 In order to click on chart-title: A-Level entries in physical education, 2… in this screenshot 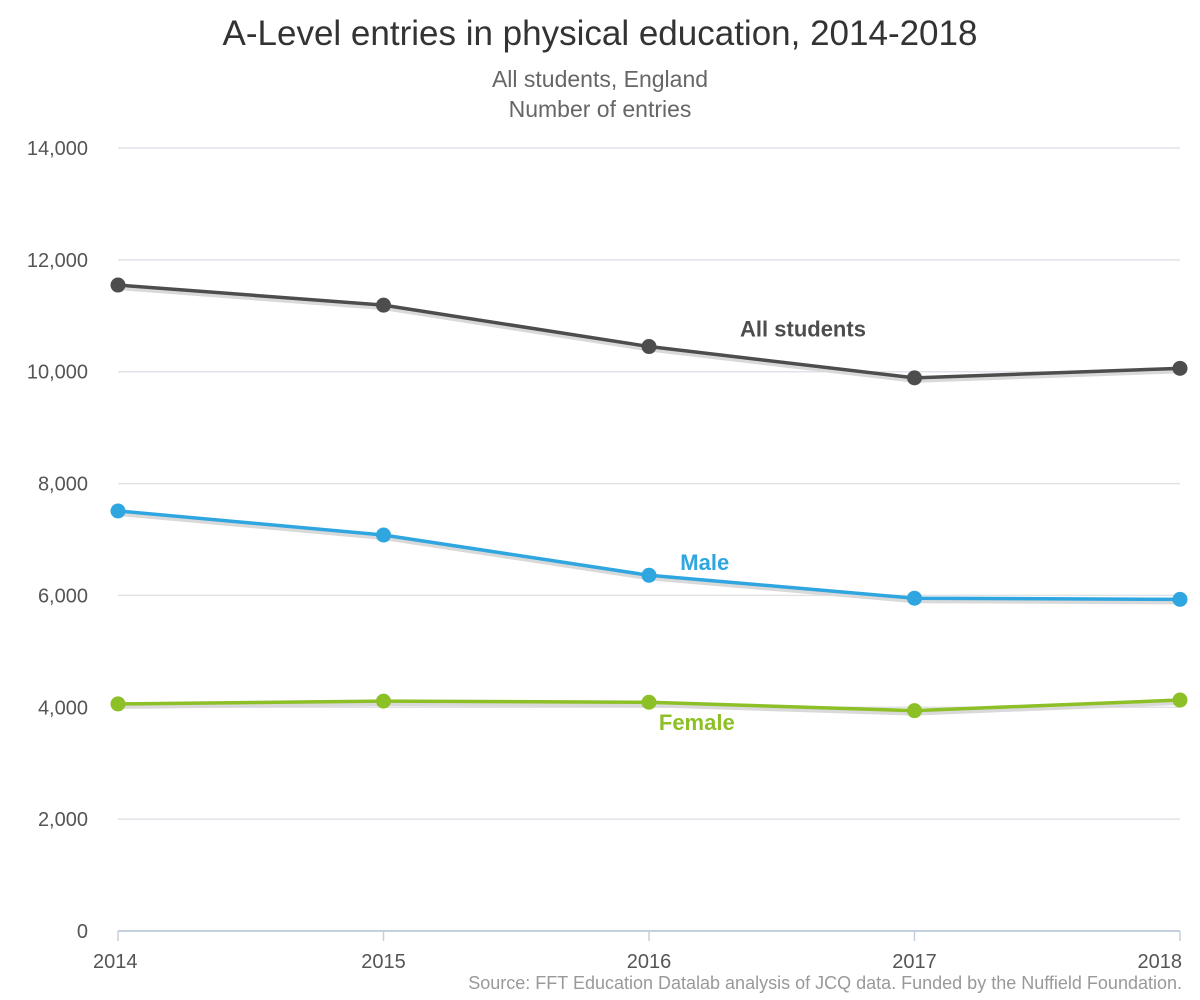, I will do `click(600, 33)`.